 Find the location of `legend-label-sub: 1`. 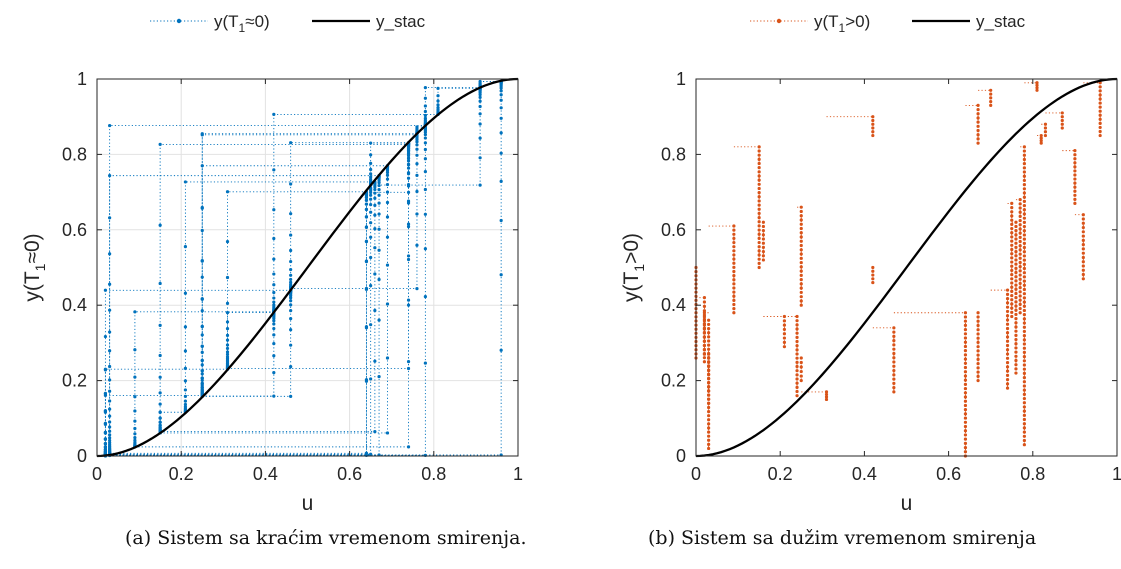

legend-label-sub: 1 is located at coordinates (242, 28).